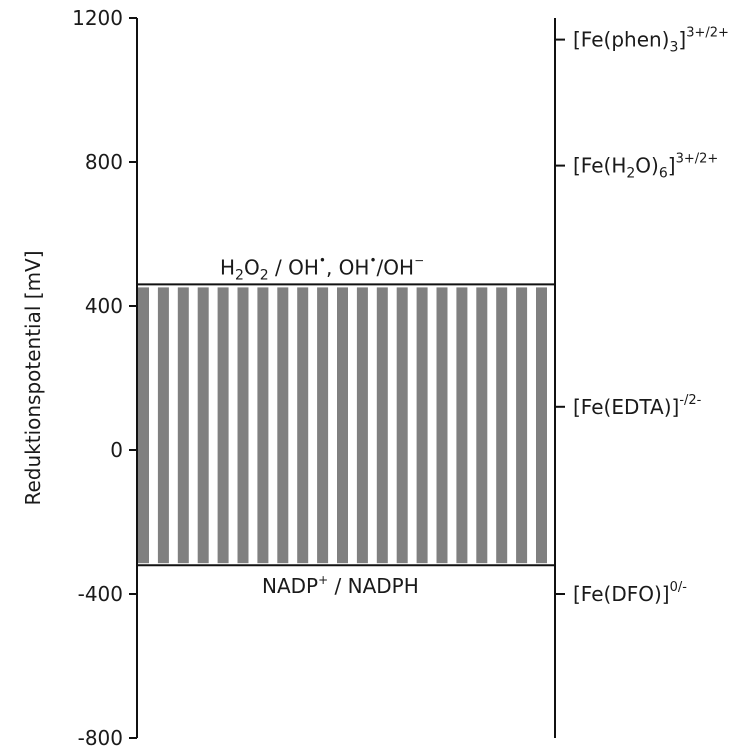 This screenshot has height=751, width=752. I want to click on y-axis-title: Reduktionspotential [mV], so click(33, 377).